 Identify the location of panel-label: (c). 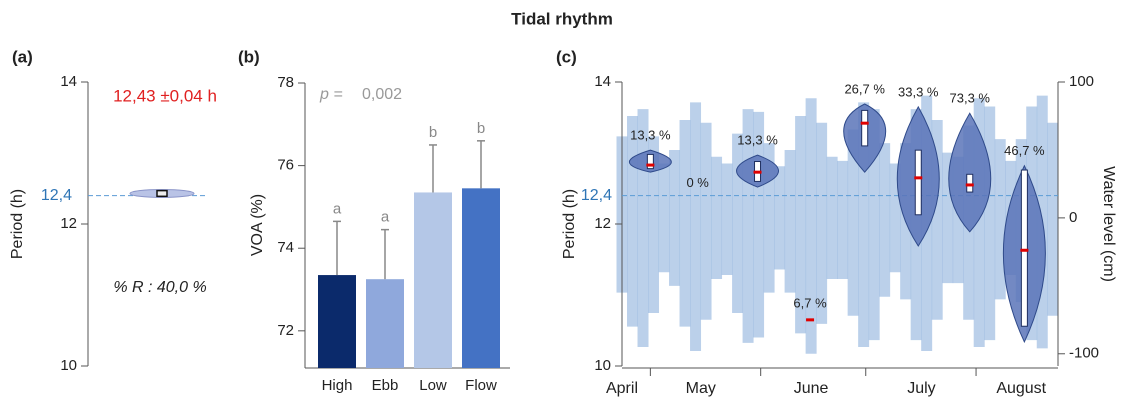
(566, 56).